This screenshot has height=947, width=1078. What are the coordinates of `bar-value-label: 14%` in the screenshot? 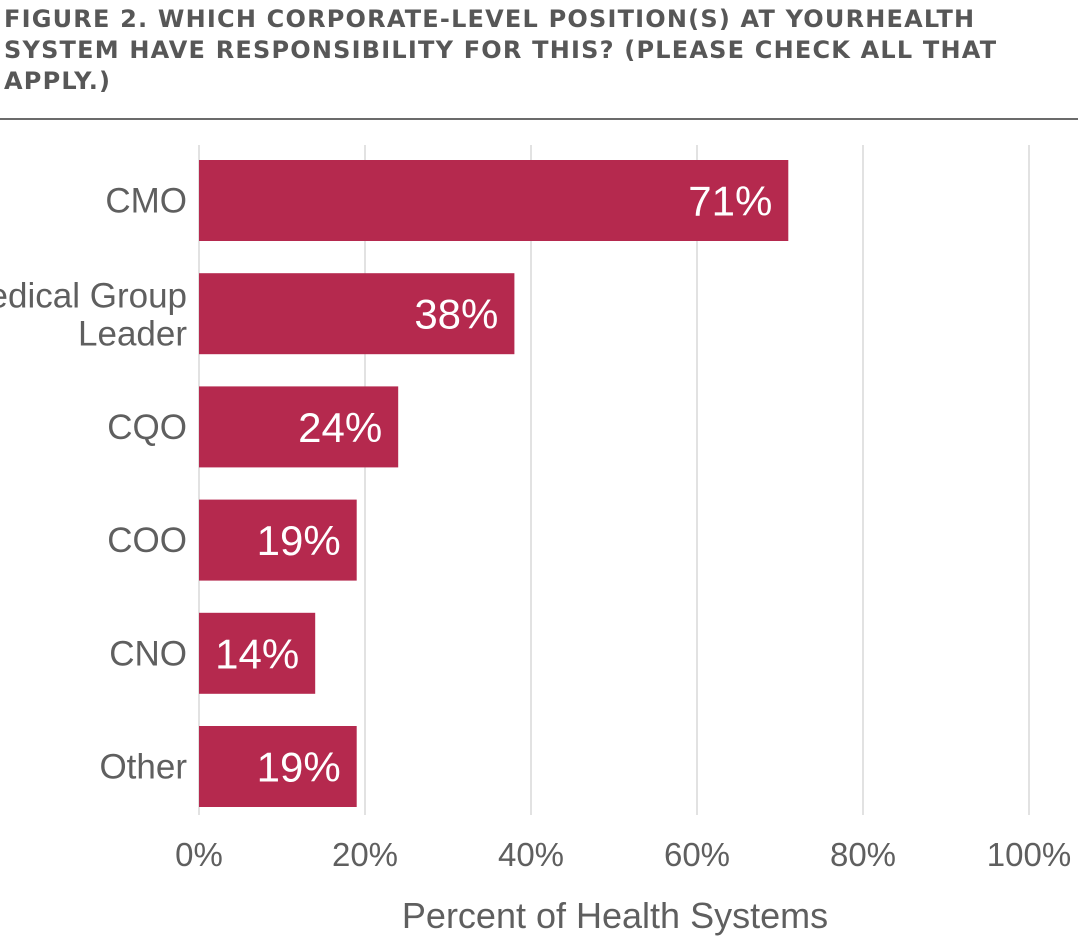 It's located at (257, 653).